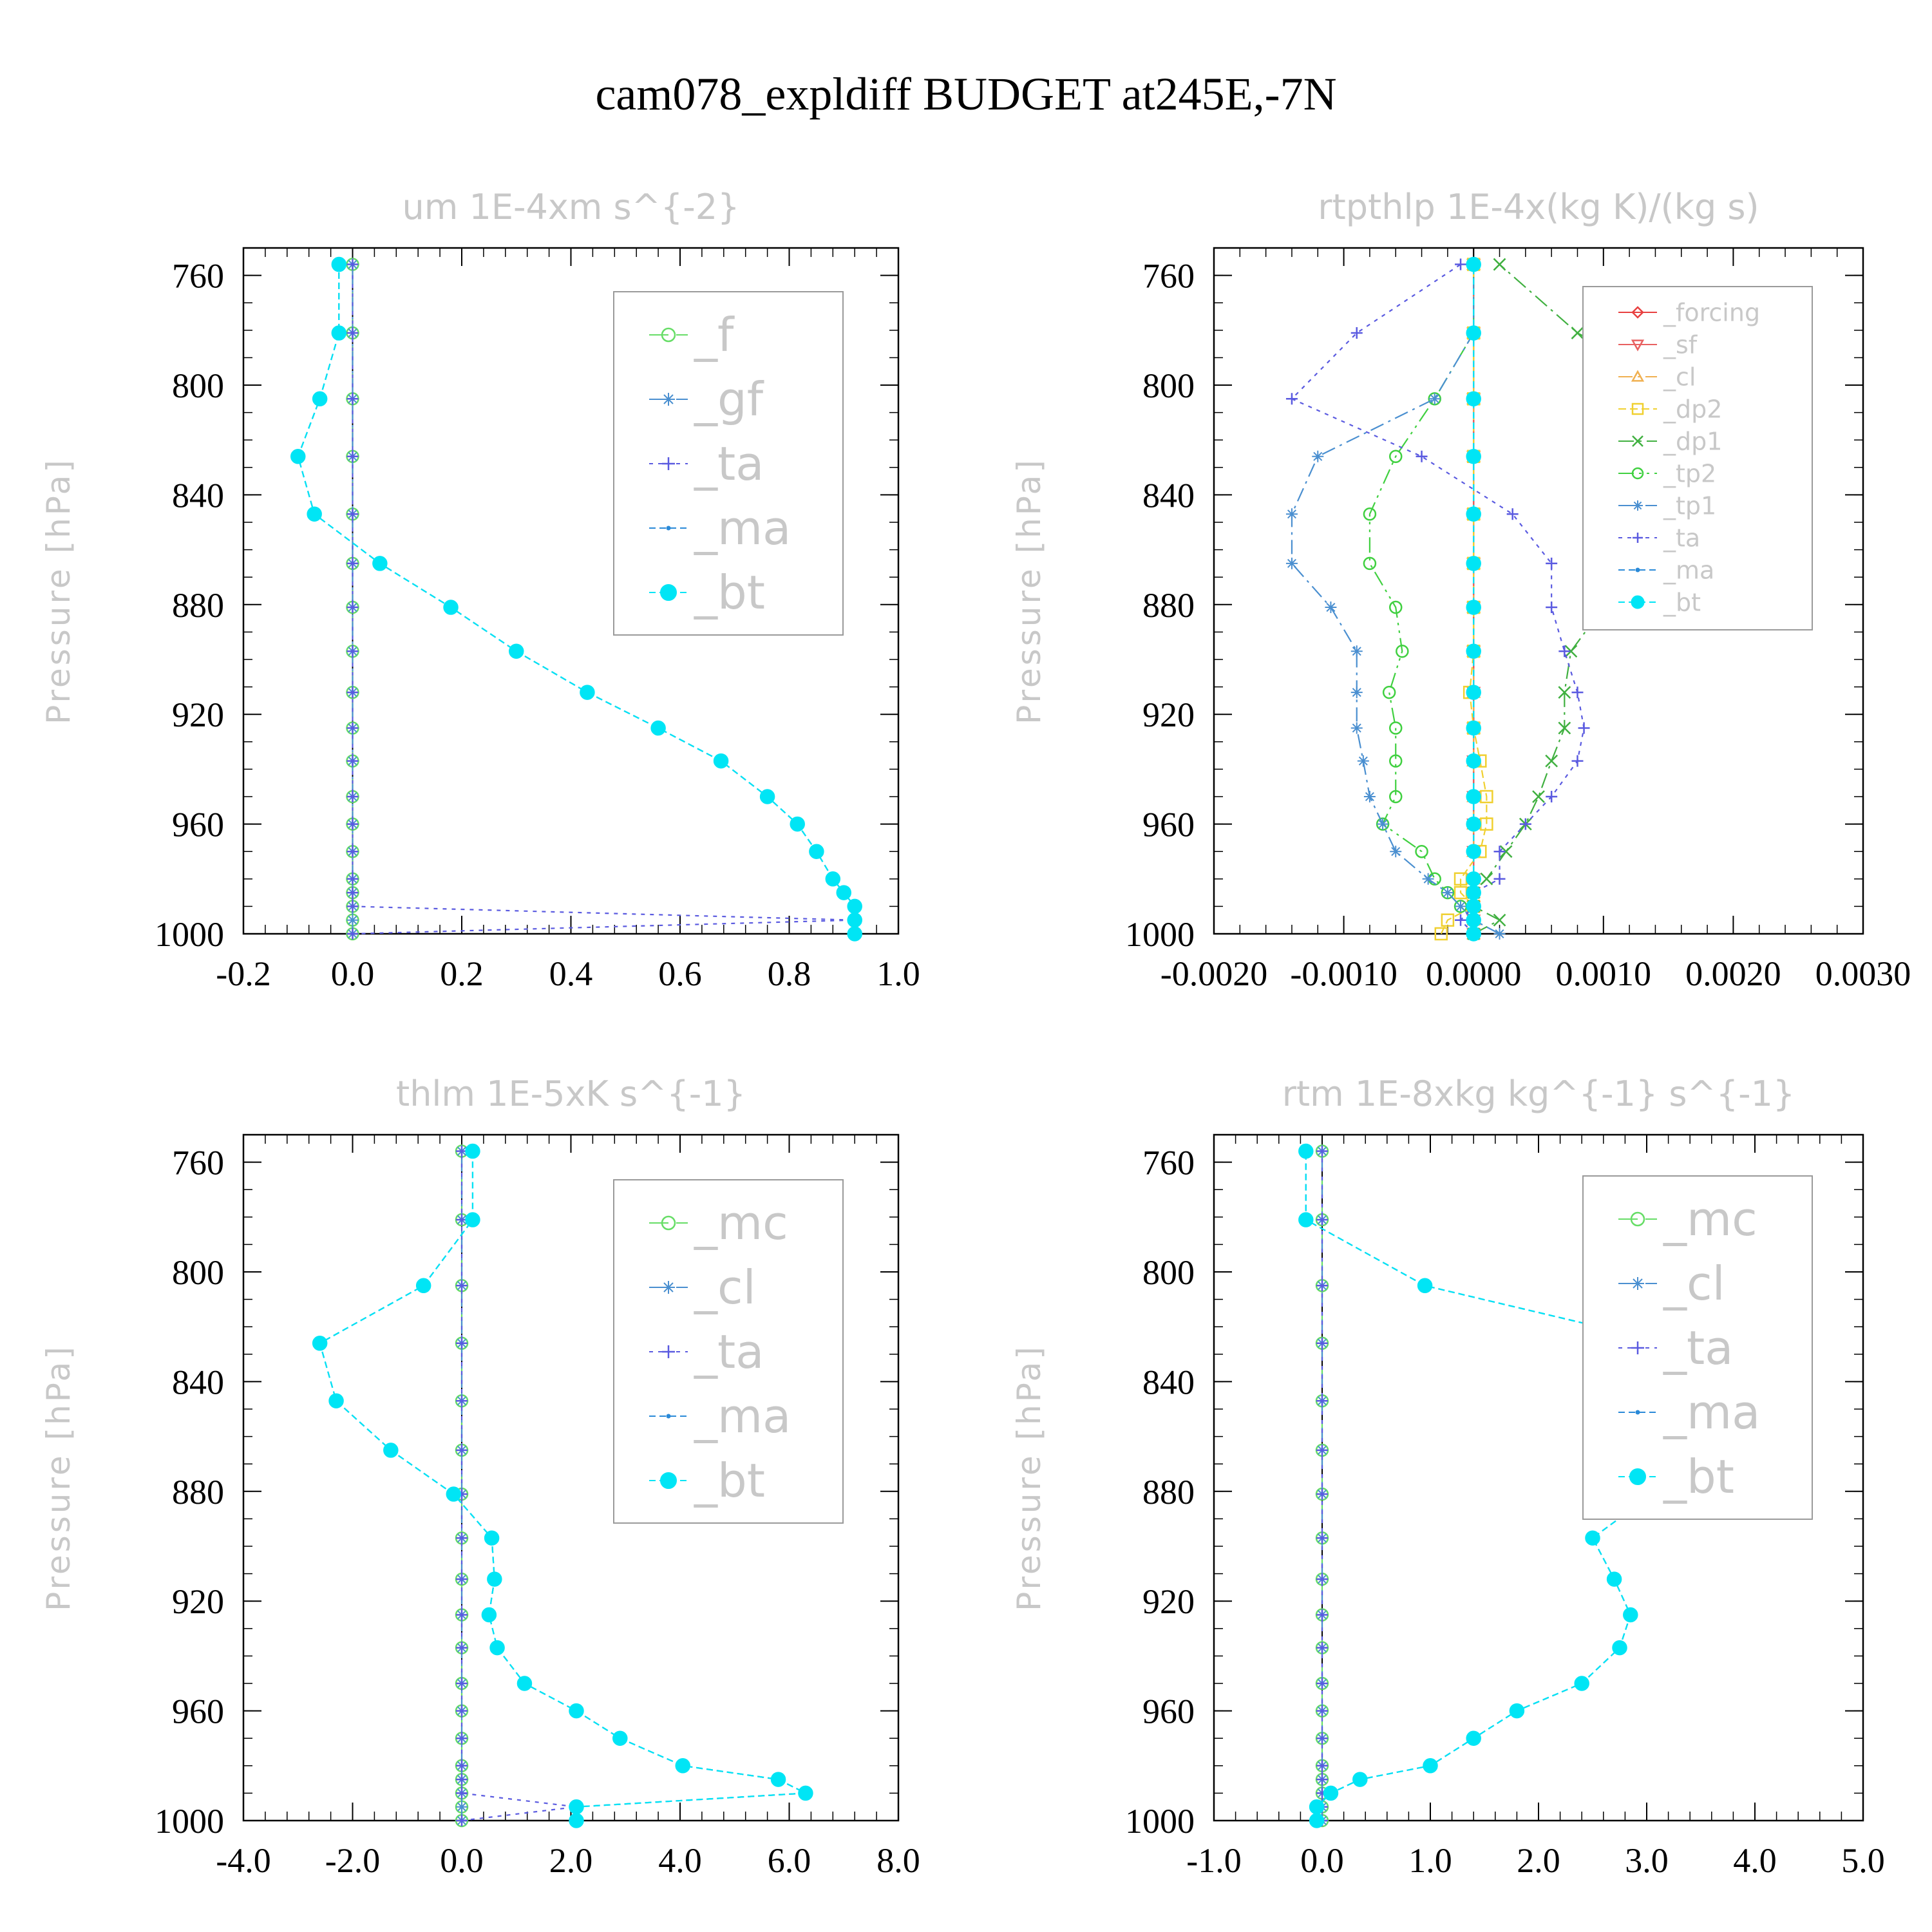 The image size is (1932, 1932). What do you see at coordinates (729, 464) in the screenshot?
I see `legend-label: _ta` at bounding box center [729, 464].